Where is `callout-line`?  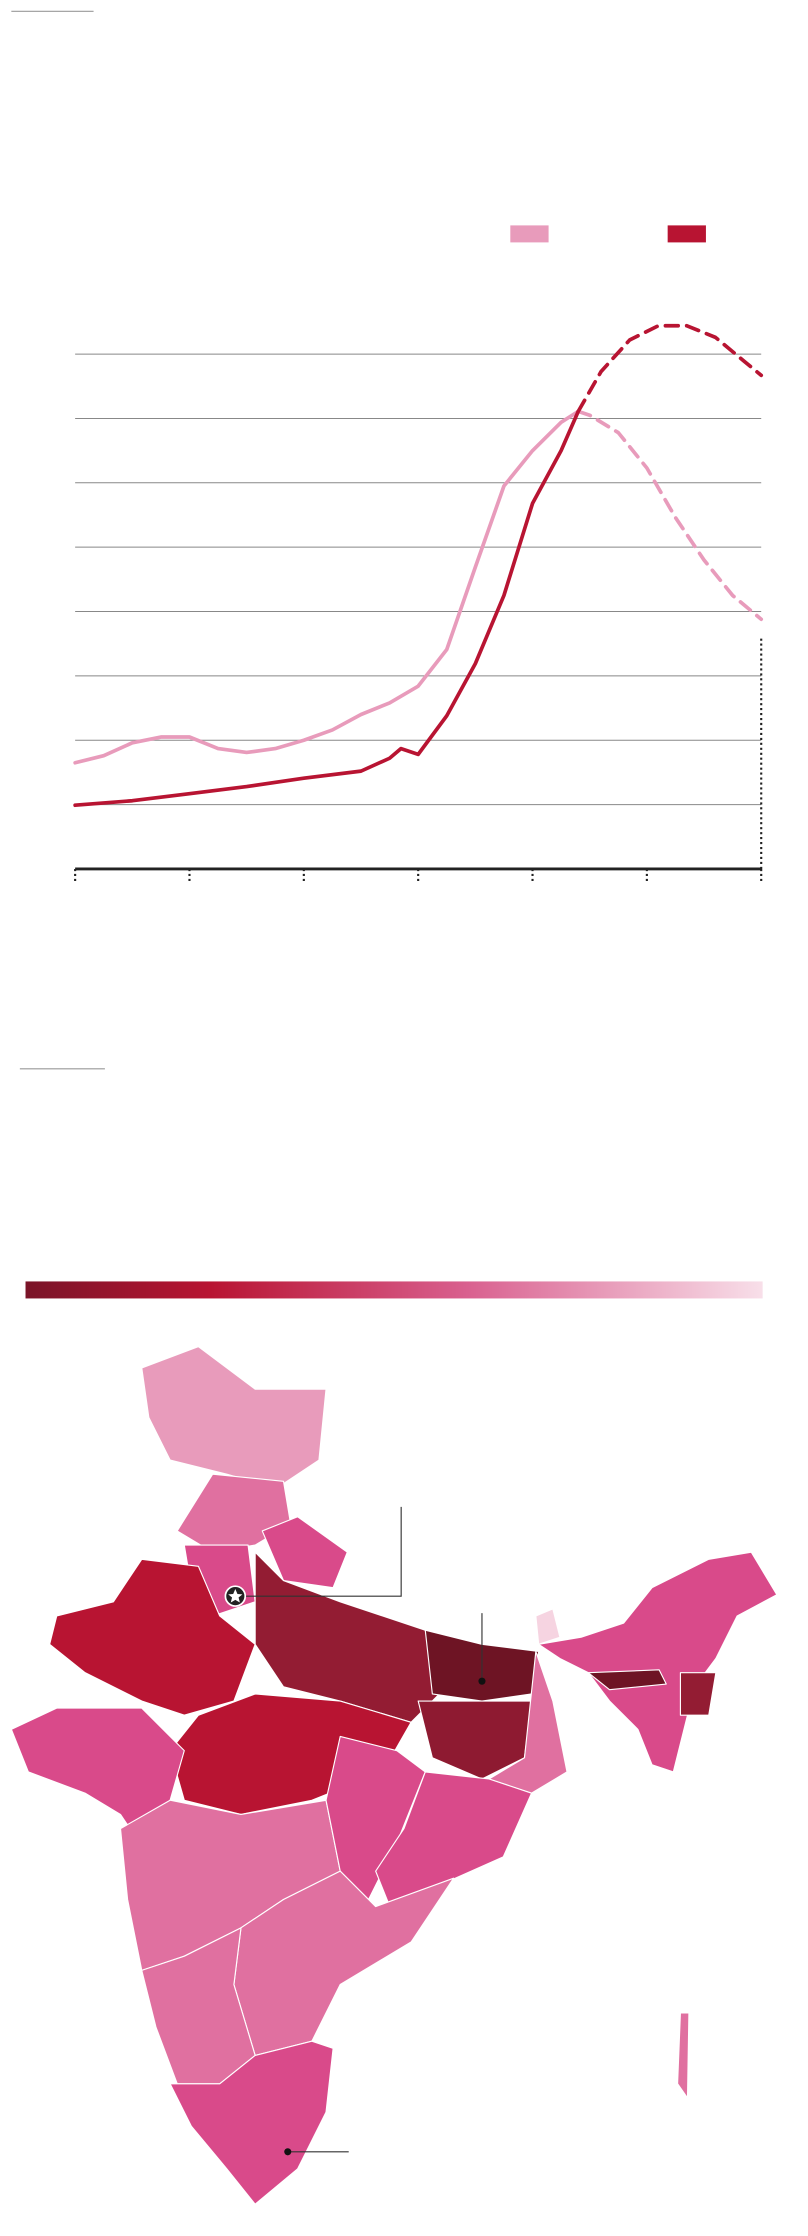 callout-line is located at coordinates (318, 1551).